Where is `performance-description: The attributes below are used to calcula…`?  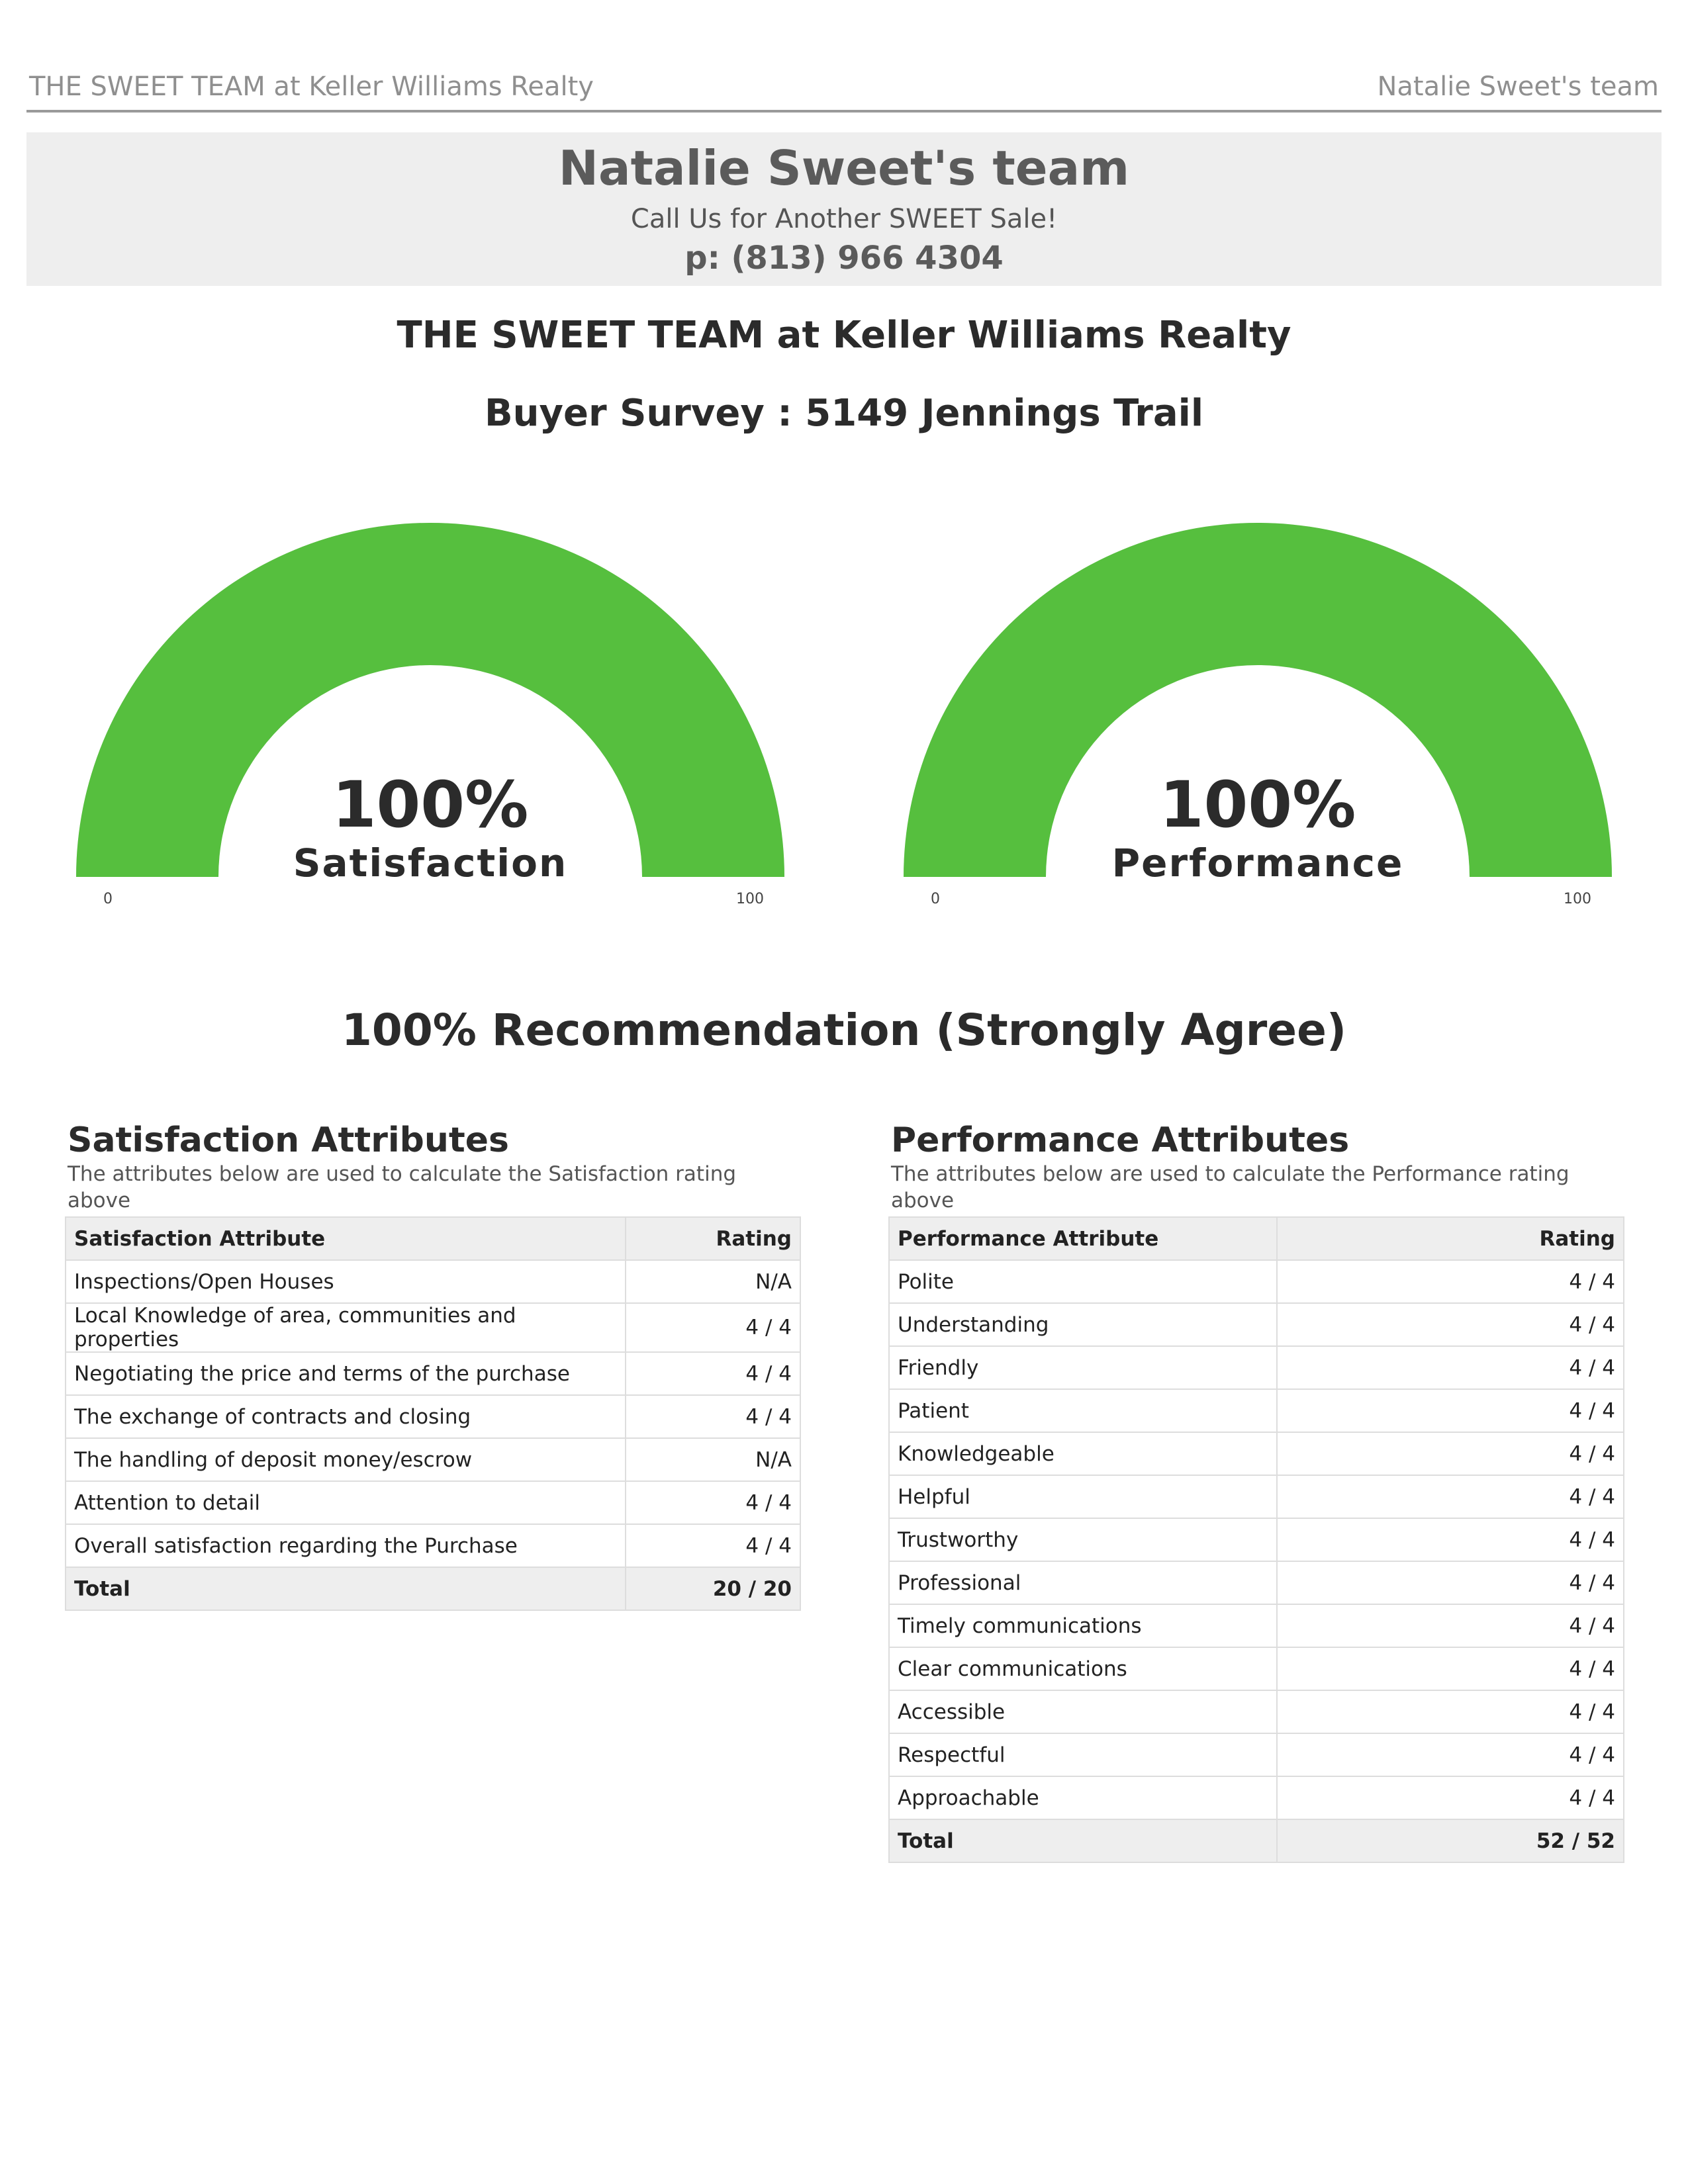
performance-description: The attributes below are used to calcula… is located at coordinates (1230, 1187).